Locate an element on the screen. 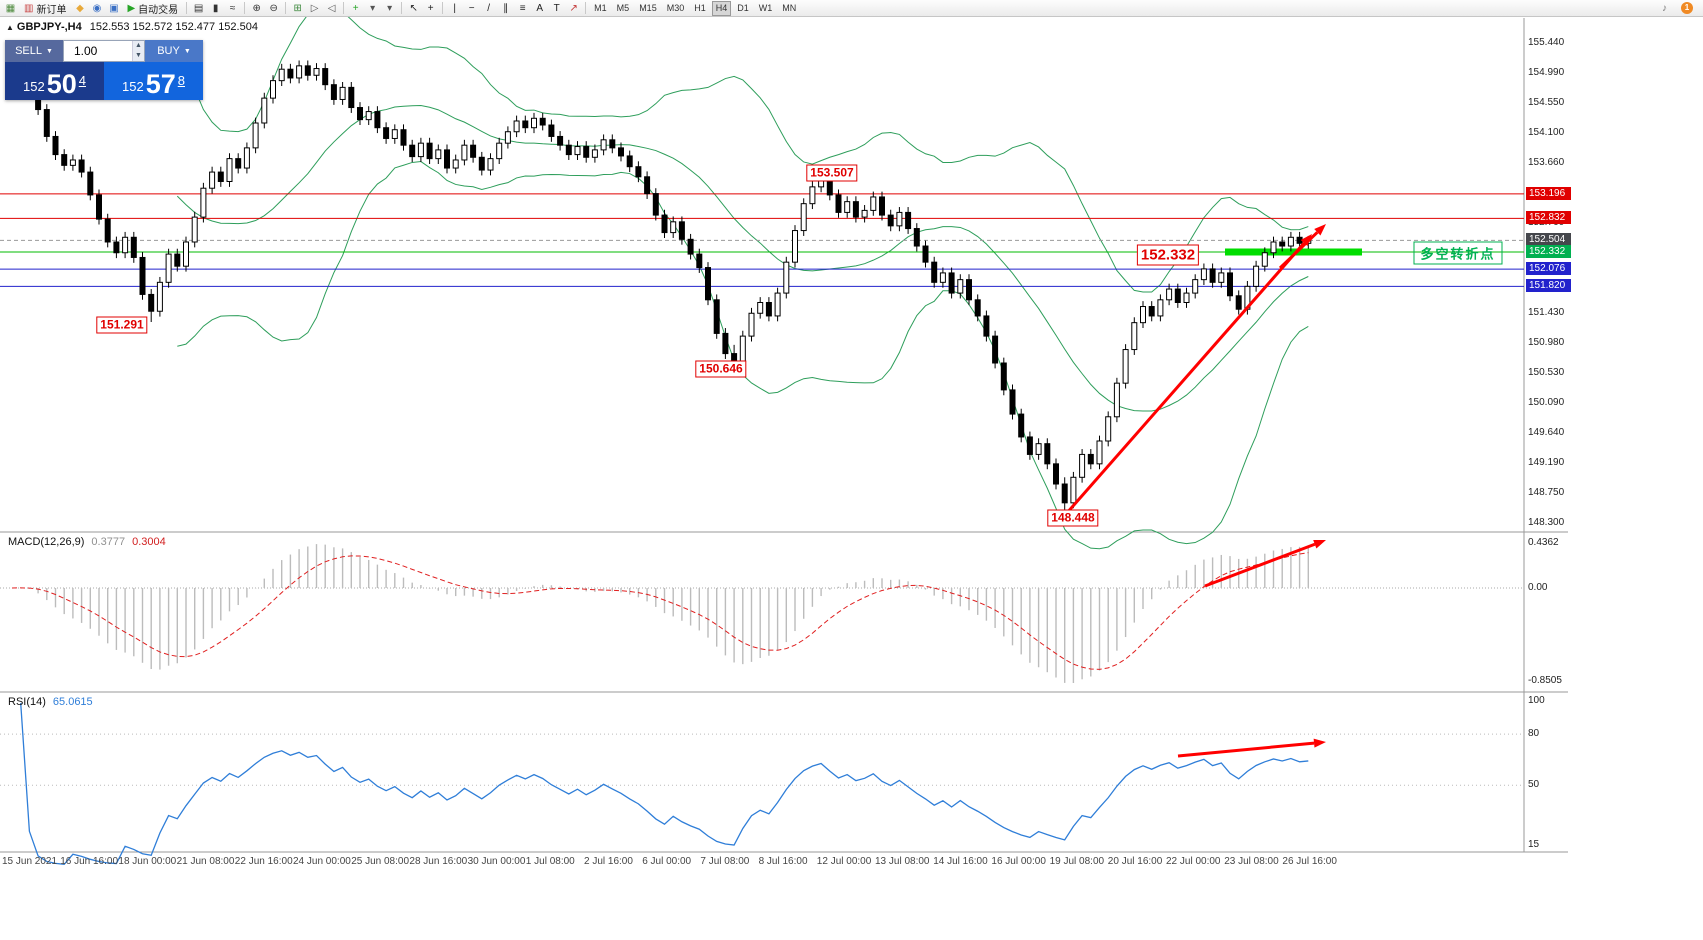  rsi-name: RSI(14) is located at coordinates (27, 702).